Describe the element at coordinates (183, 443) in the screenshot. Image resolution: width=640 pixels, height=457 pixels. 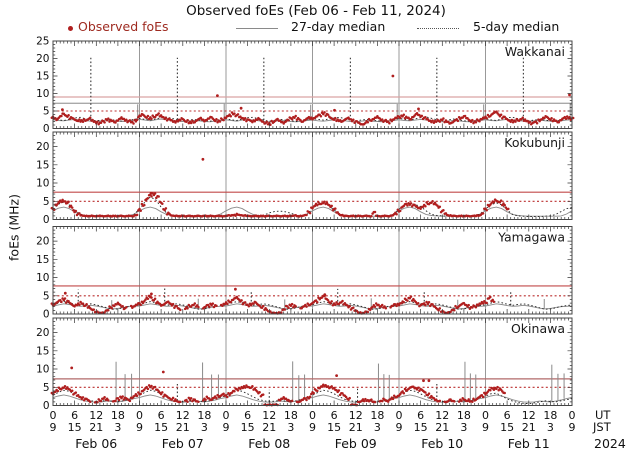
I see `day-label: Feb 07` at that location.